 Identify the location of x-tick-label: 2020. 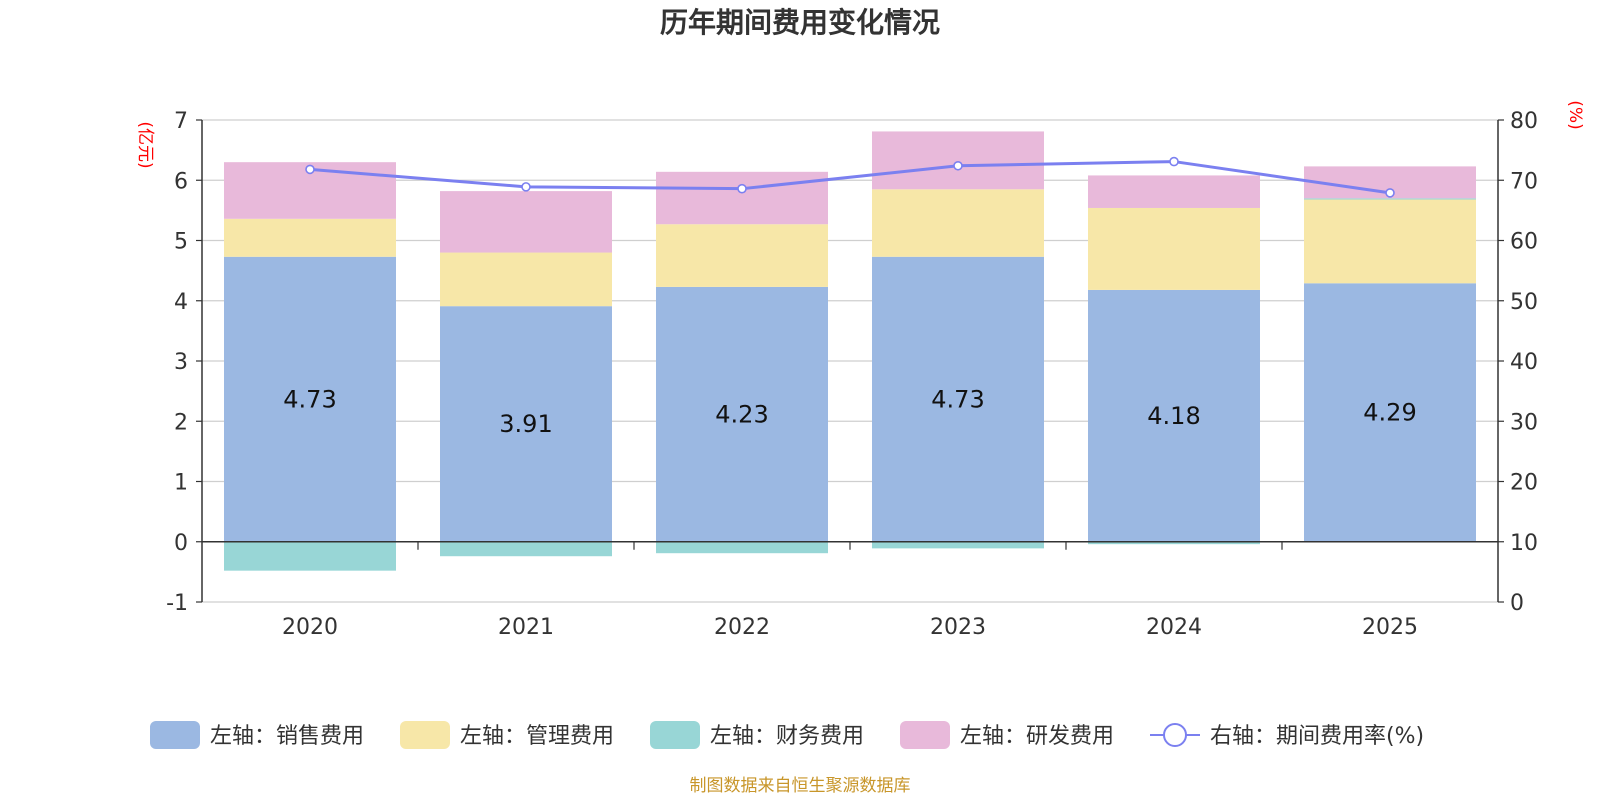
(310, 627).